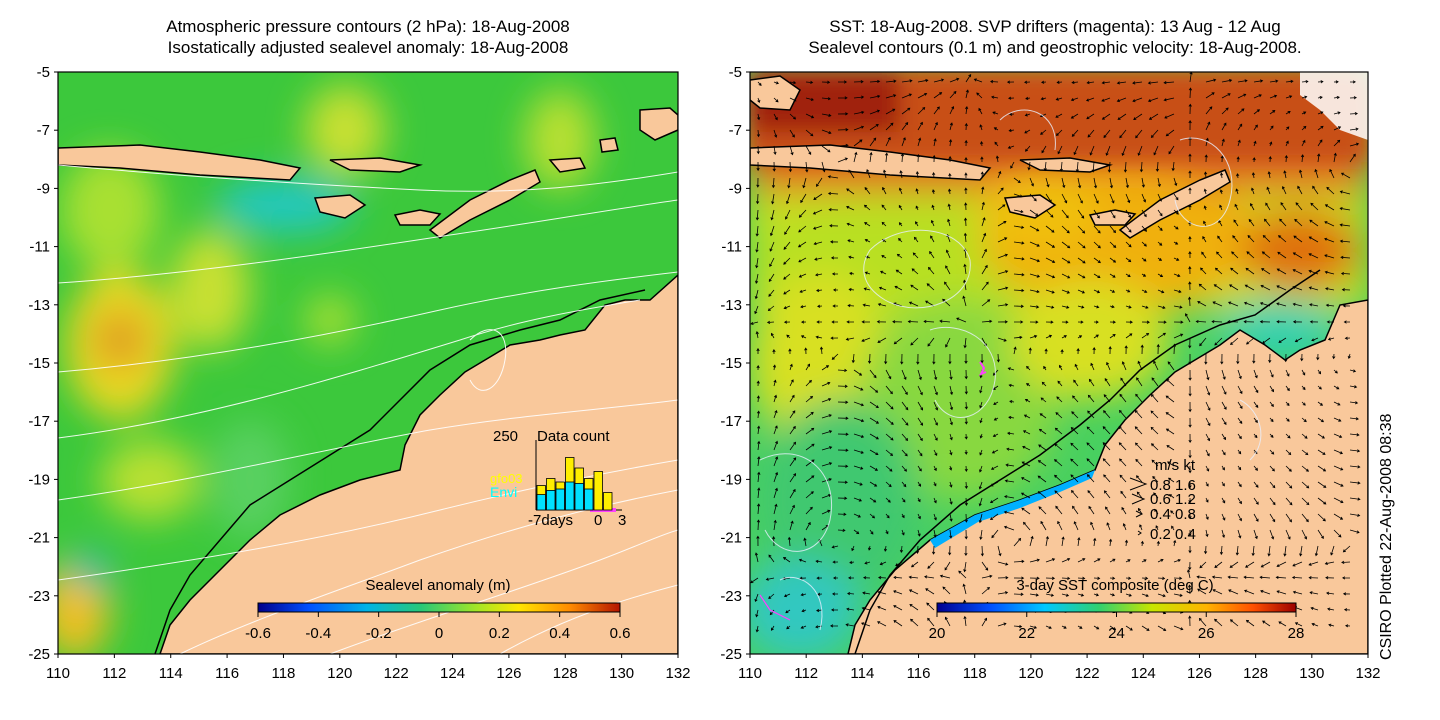  Describe the element at coordinates (43, 130) in the screenshot. I see `left-y-tick-label: -7` at that location.